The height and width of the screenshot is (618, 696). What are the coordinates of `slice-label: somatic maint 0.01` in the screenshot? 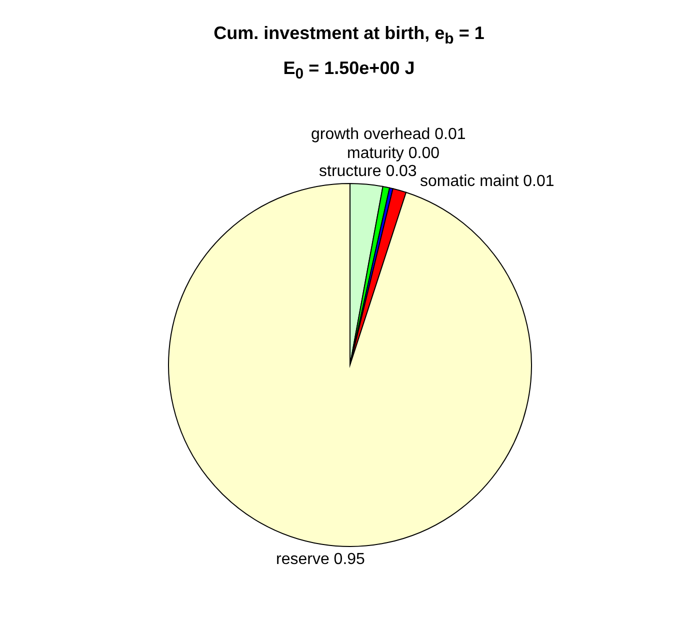 It's located at (487, 181).